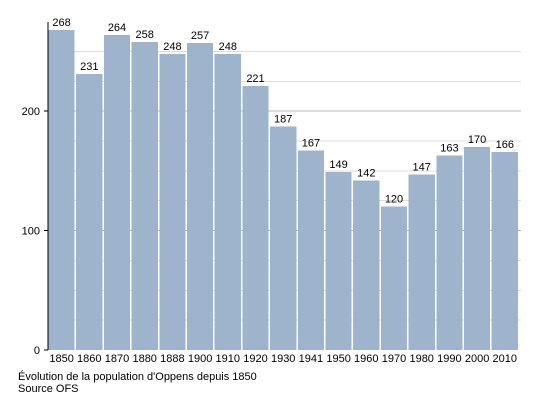 The width and height of the screenshot is (550, 405). What do you see at coordinates (421, 262) in the screenshot?
I see `bar-1980` at bounding box center [421, 262].